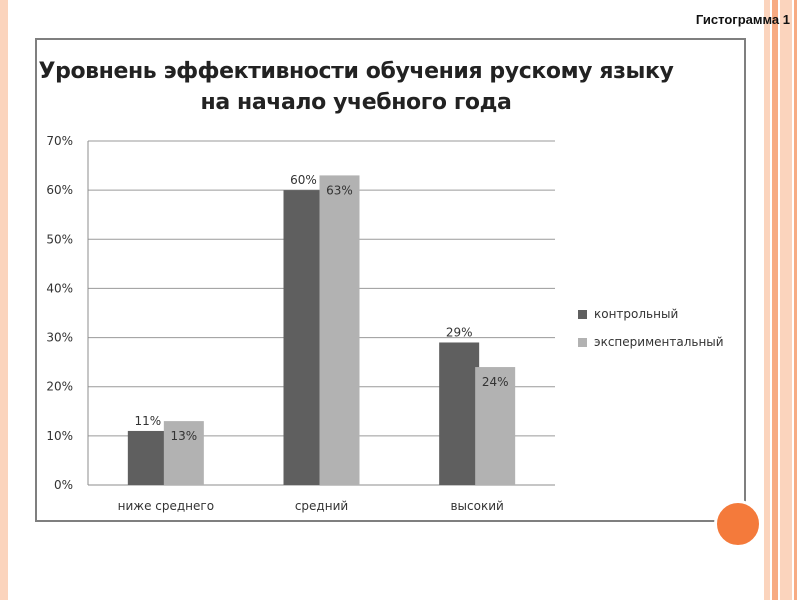 This screenshot has width=800, height=600. Describe the element at coordinates (59, 288) in the screenshot. I see `y-tick-label: 40%` at that location.